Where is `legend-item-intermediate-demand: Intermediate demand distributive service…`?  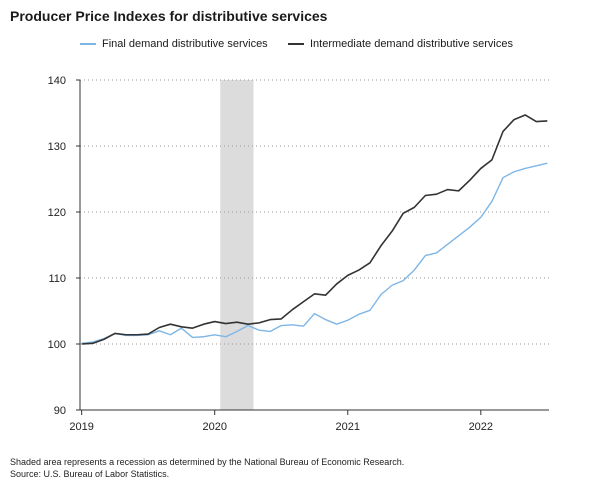 legend-item-intermediate-demand: Intermediate demand distributive service… is located at coordinates (400, 44).